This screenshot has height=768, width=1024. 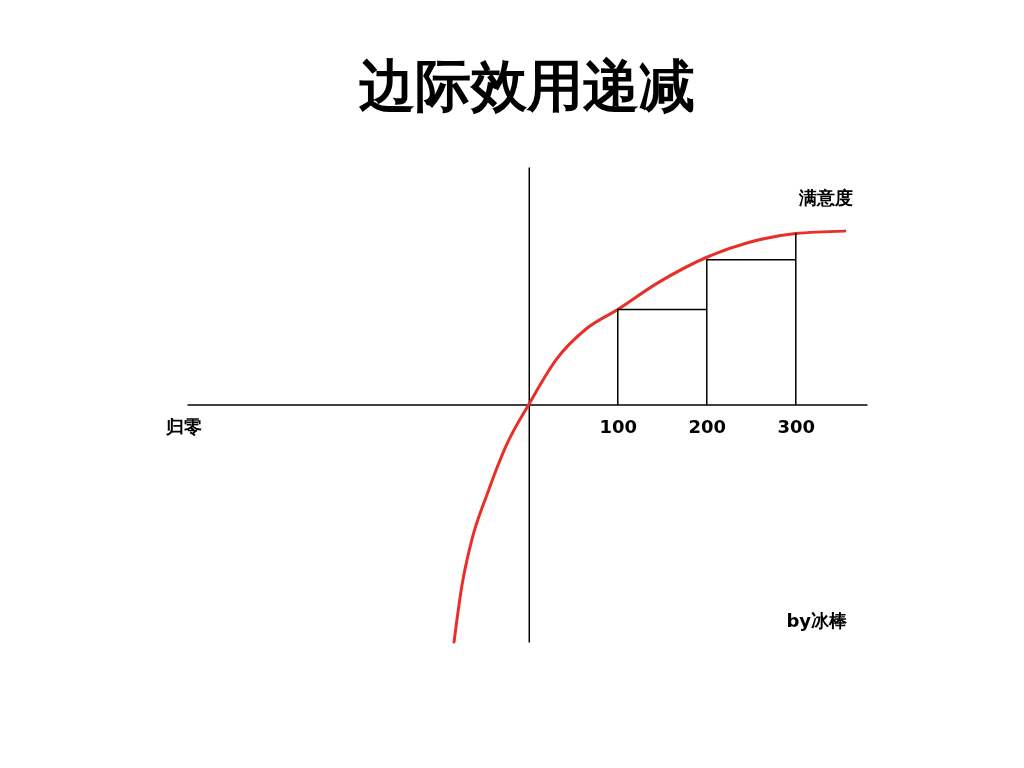 I want to click on chart-title: 边际效用递减, so click(x=527, y=85).